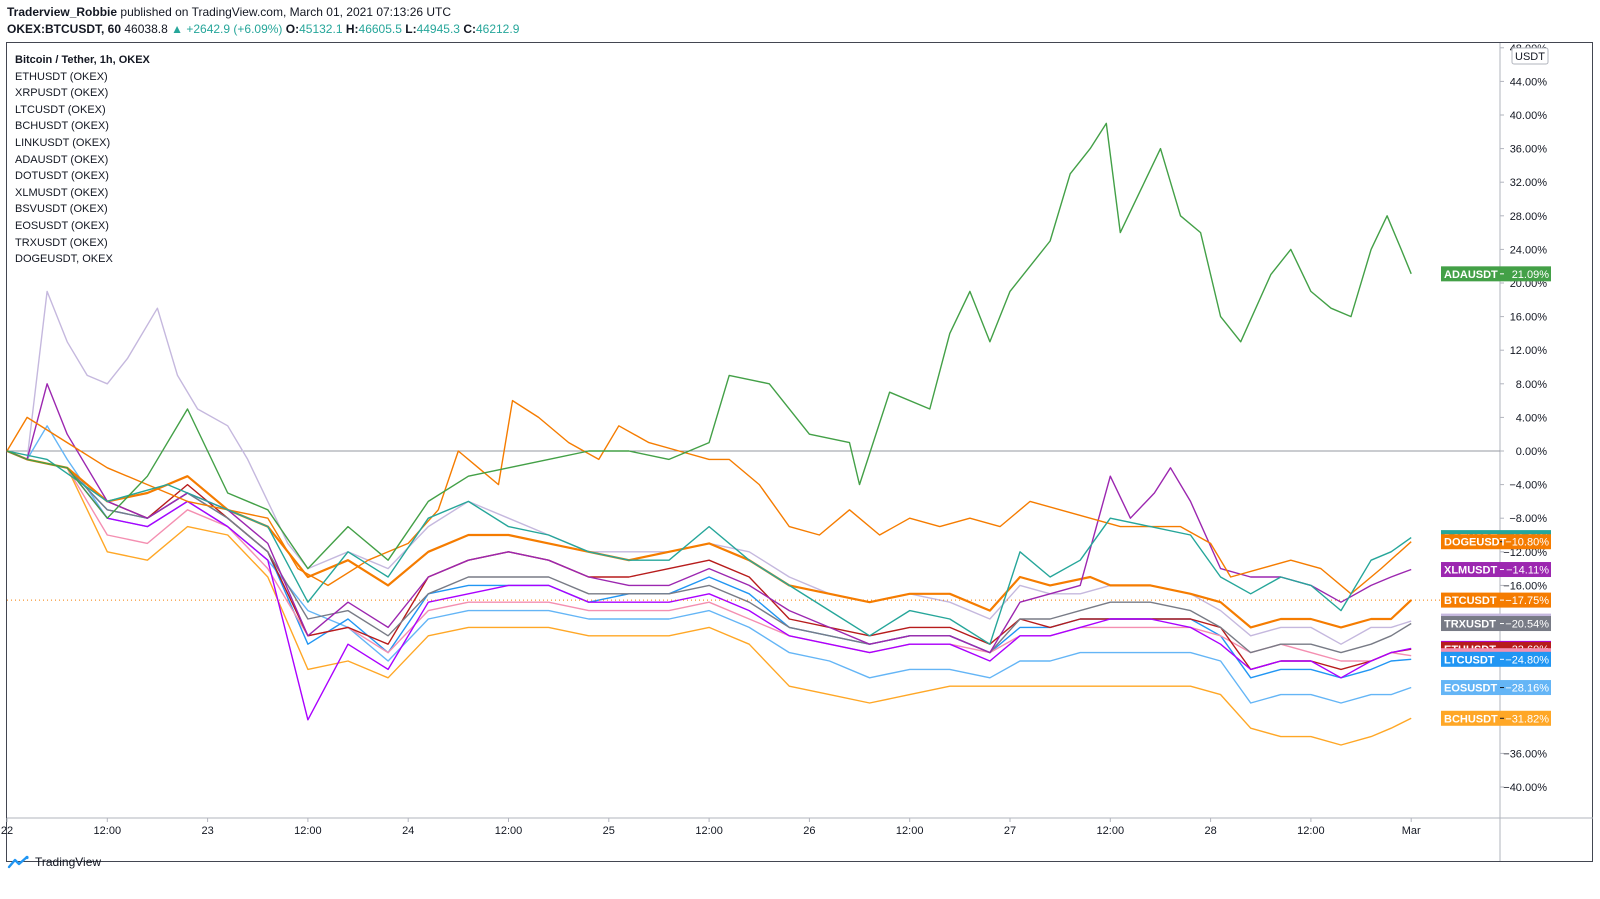  Describe the element at coordinates (809, 831) in the screenshot. I see `time-tick-label: 26` at that location.